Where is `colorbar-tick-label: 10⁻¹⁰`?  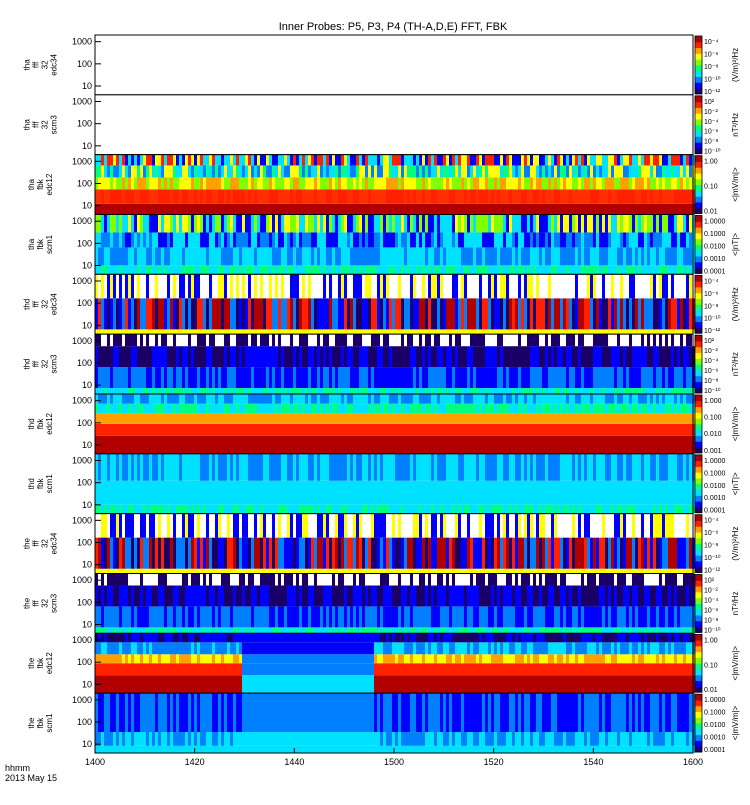
colorbar-tick-label: 10⁻¹⁰ is located at coordinates (712, 391).